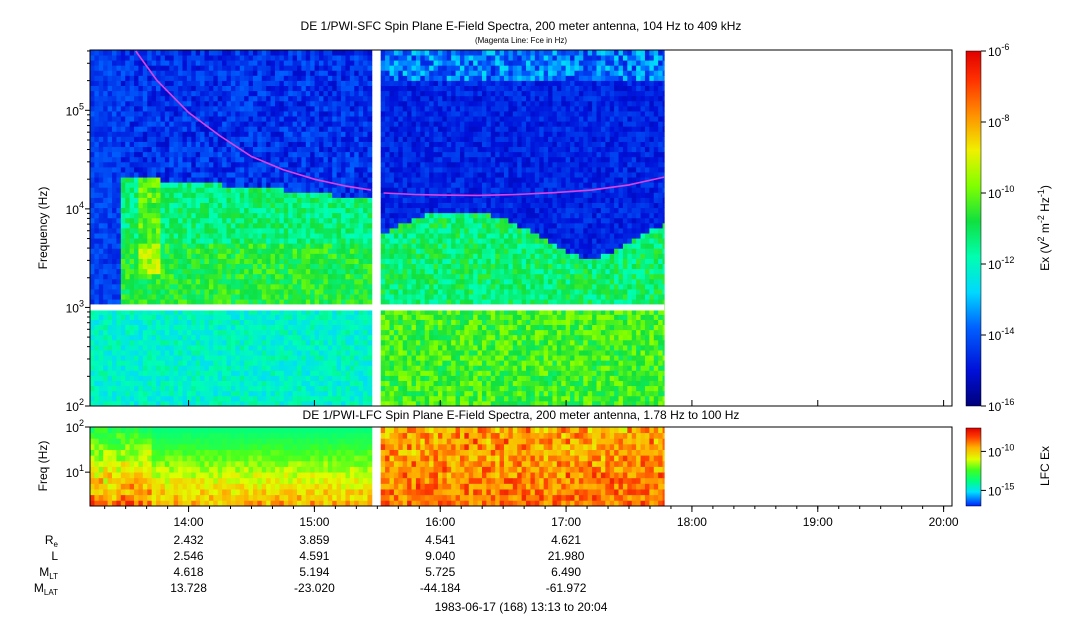 The width and height of the screenshot is (1083, 620). Describe the element at coordinates (314, 556) in the screenshot. I see `ephemeris-value: 4.591` at that location.